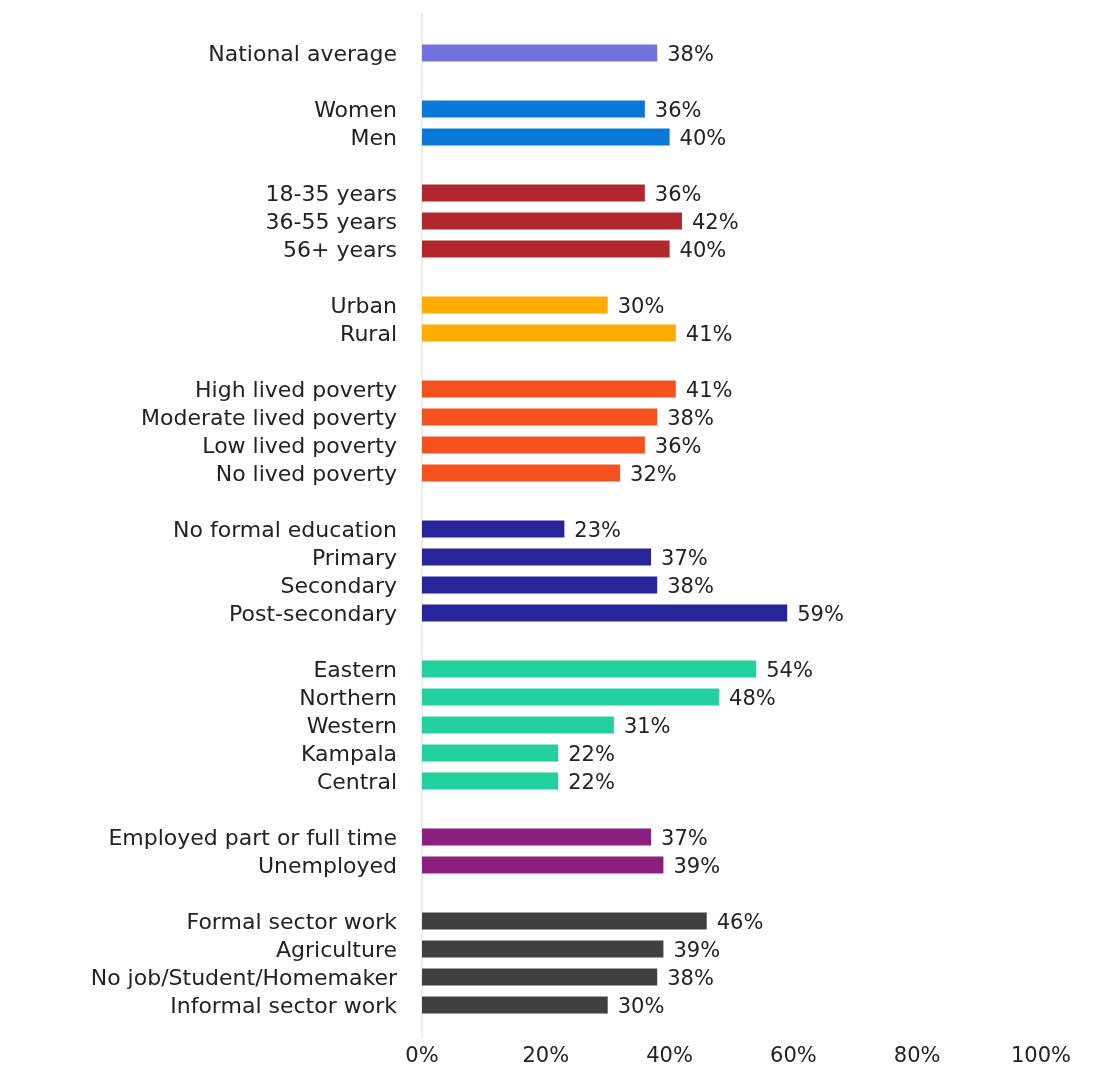  Describe the element at coordinates (789, 670) in the screenshot. I see `data-label: 54%` at that location.